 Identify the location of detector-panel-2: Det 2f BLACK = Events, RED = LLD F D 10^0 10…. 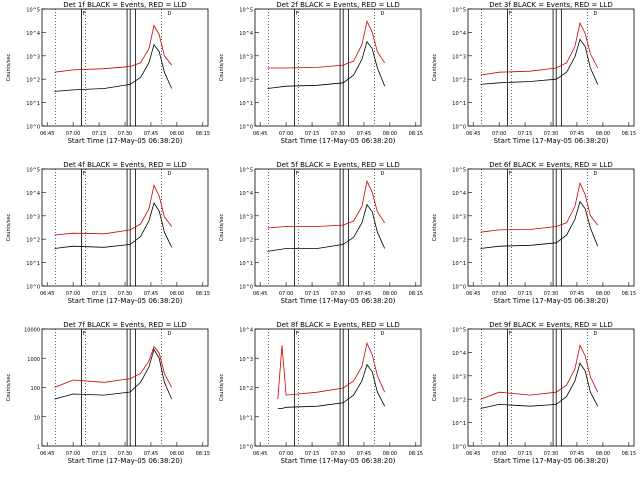
(319, 80).